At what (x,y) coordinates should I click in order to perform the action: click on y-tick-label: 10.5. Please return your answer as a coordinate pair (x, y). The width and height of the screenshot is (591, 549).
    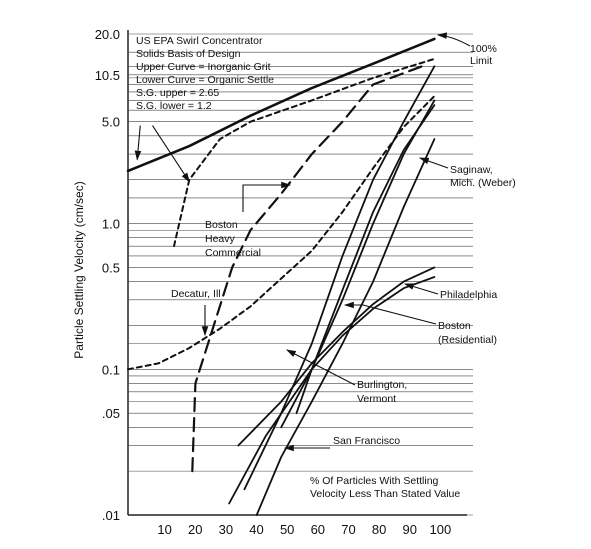
    Looking at the image, I should click on (107, 75).